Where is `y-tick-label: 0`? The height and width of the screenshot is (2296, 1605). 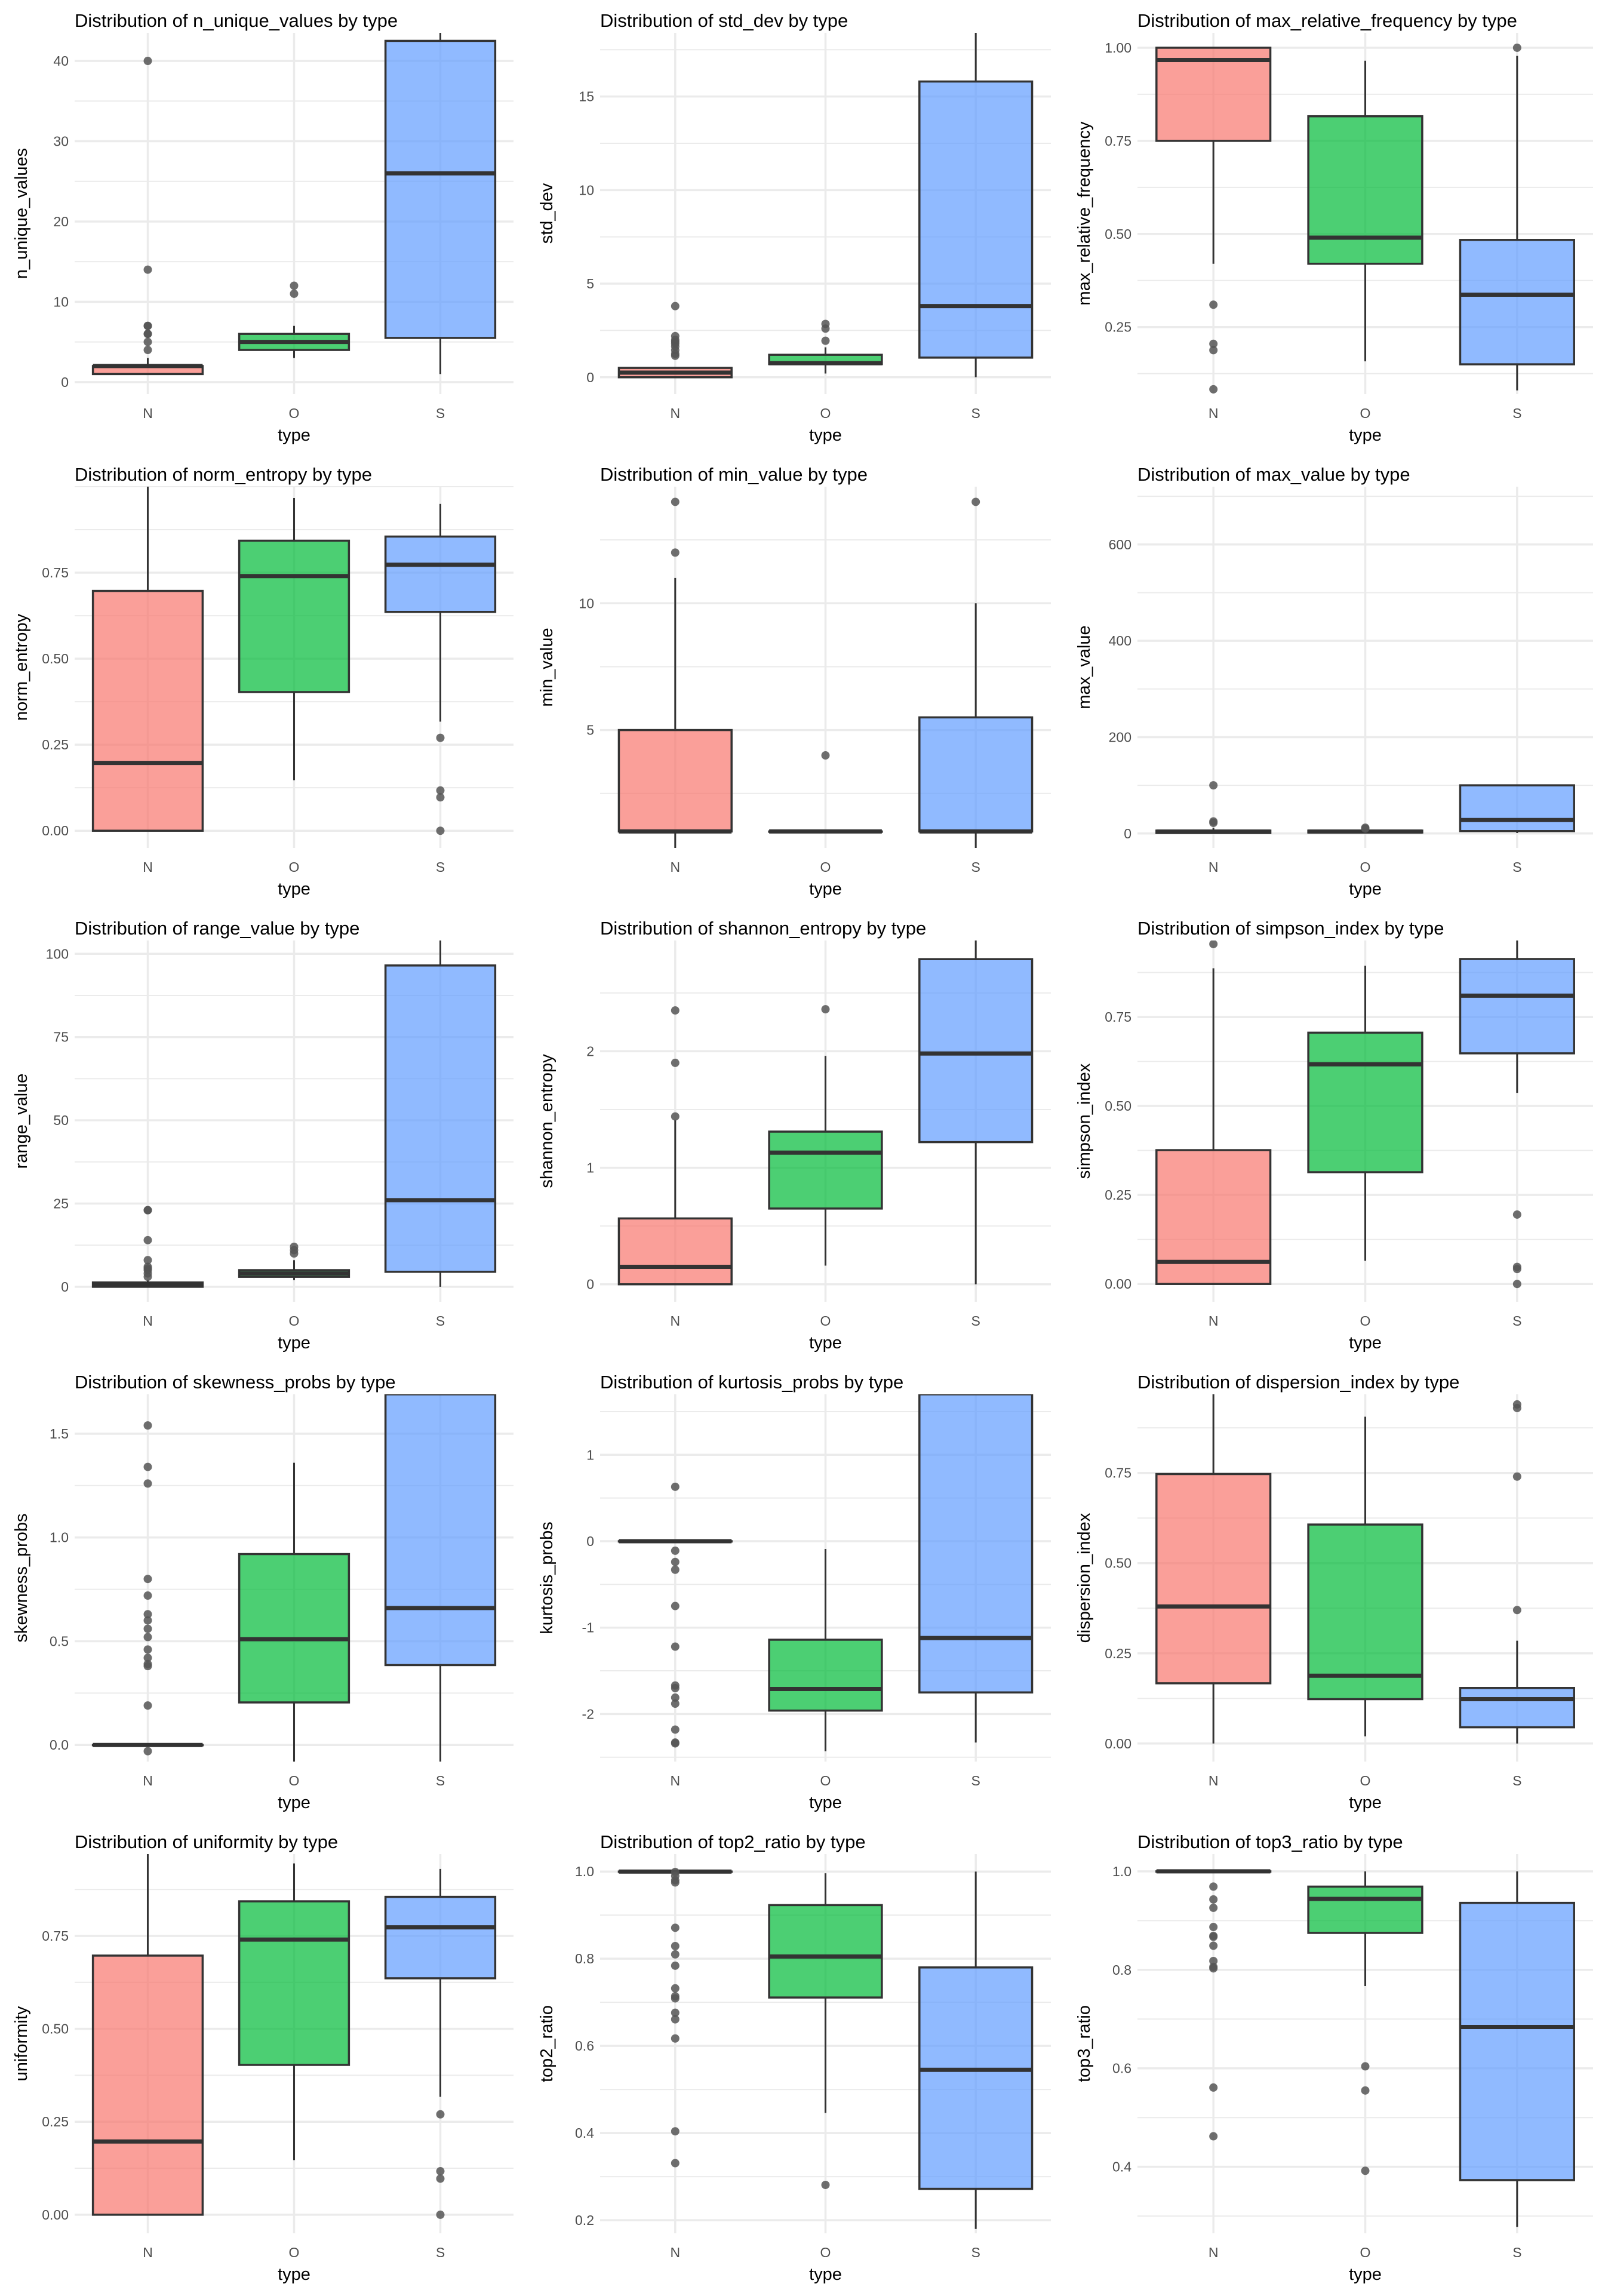 y-tick-label: 0 is located at coordinates (590, 1541).